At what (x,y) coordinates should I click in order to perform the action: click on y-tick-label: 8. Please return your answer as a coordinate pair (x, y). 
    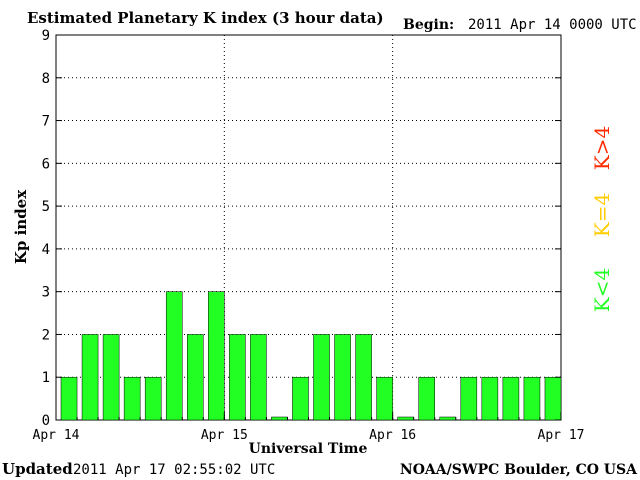
    Looking at the image, I should click on (46, 79).